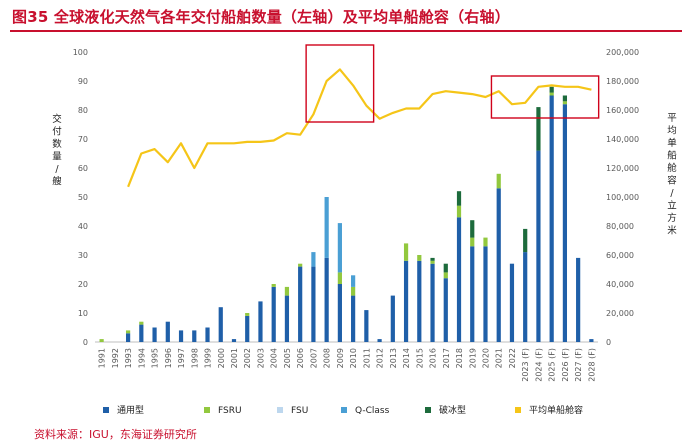  What do you see at coordinates (620, 313) in the screenshot?
I see `y2-tick-label: 20,000` at bounding box center [620, 313].